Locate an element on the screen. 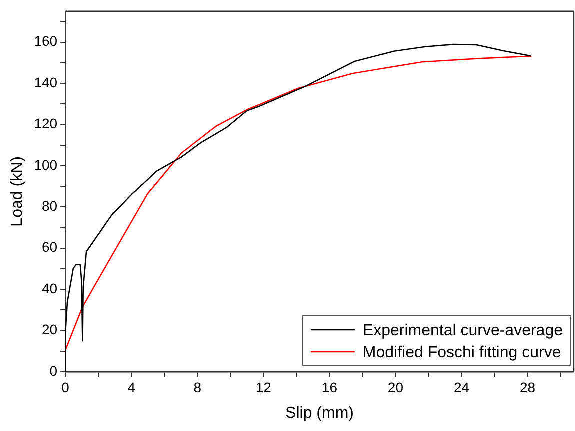 This screenshot has width=575, height=431. y-tick-label: 140 is located at coordinates (46, 82).